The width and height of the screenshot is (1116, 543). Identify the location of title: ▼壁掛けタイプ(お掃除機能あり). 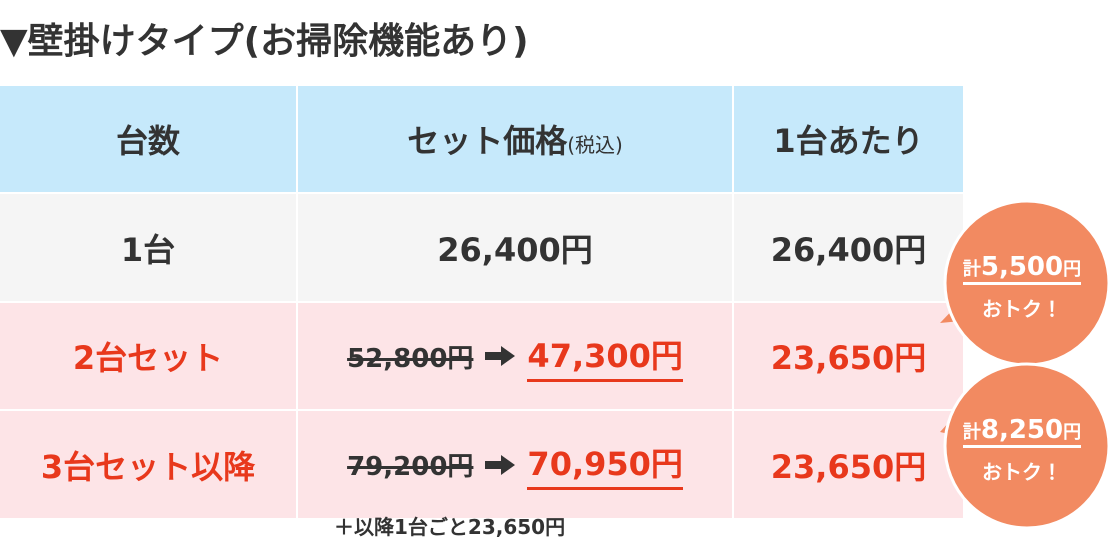
(264, 41).